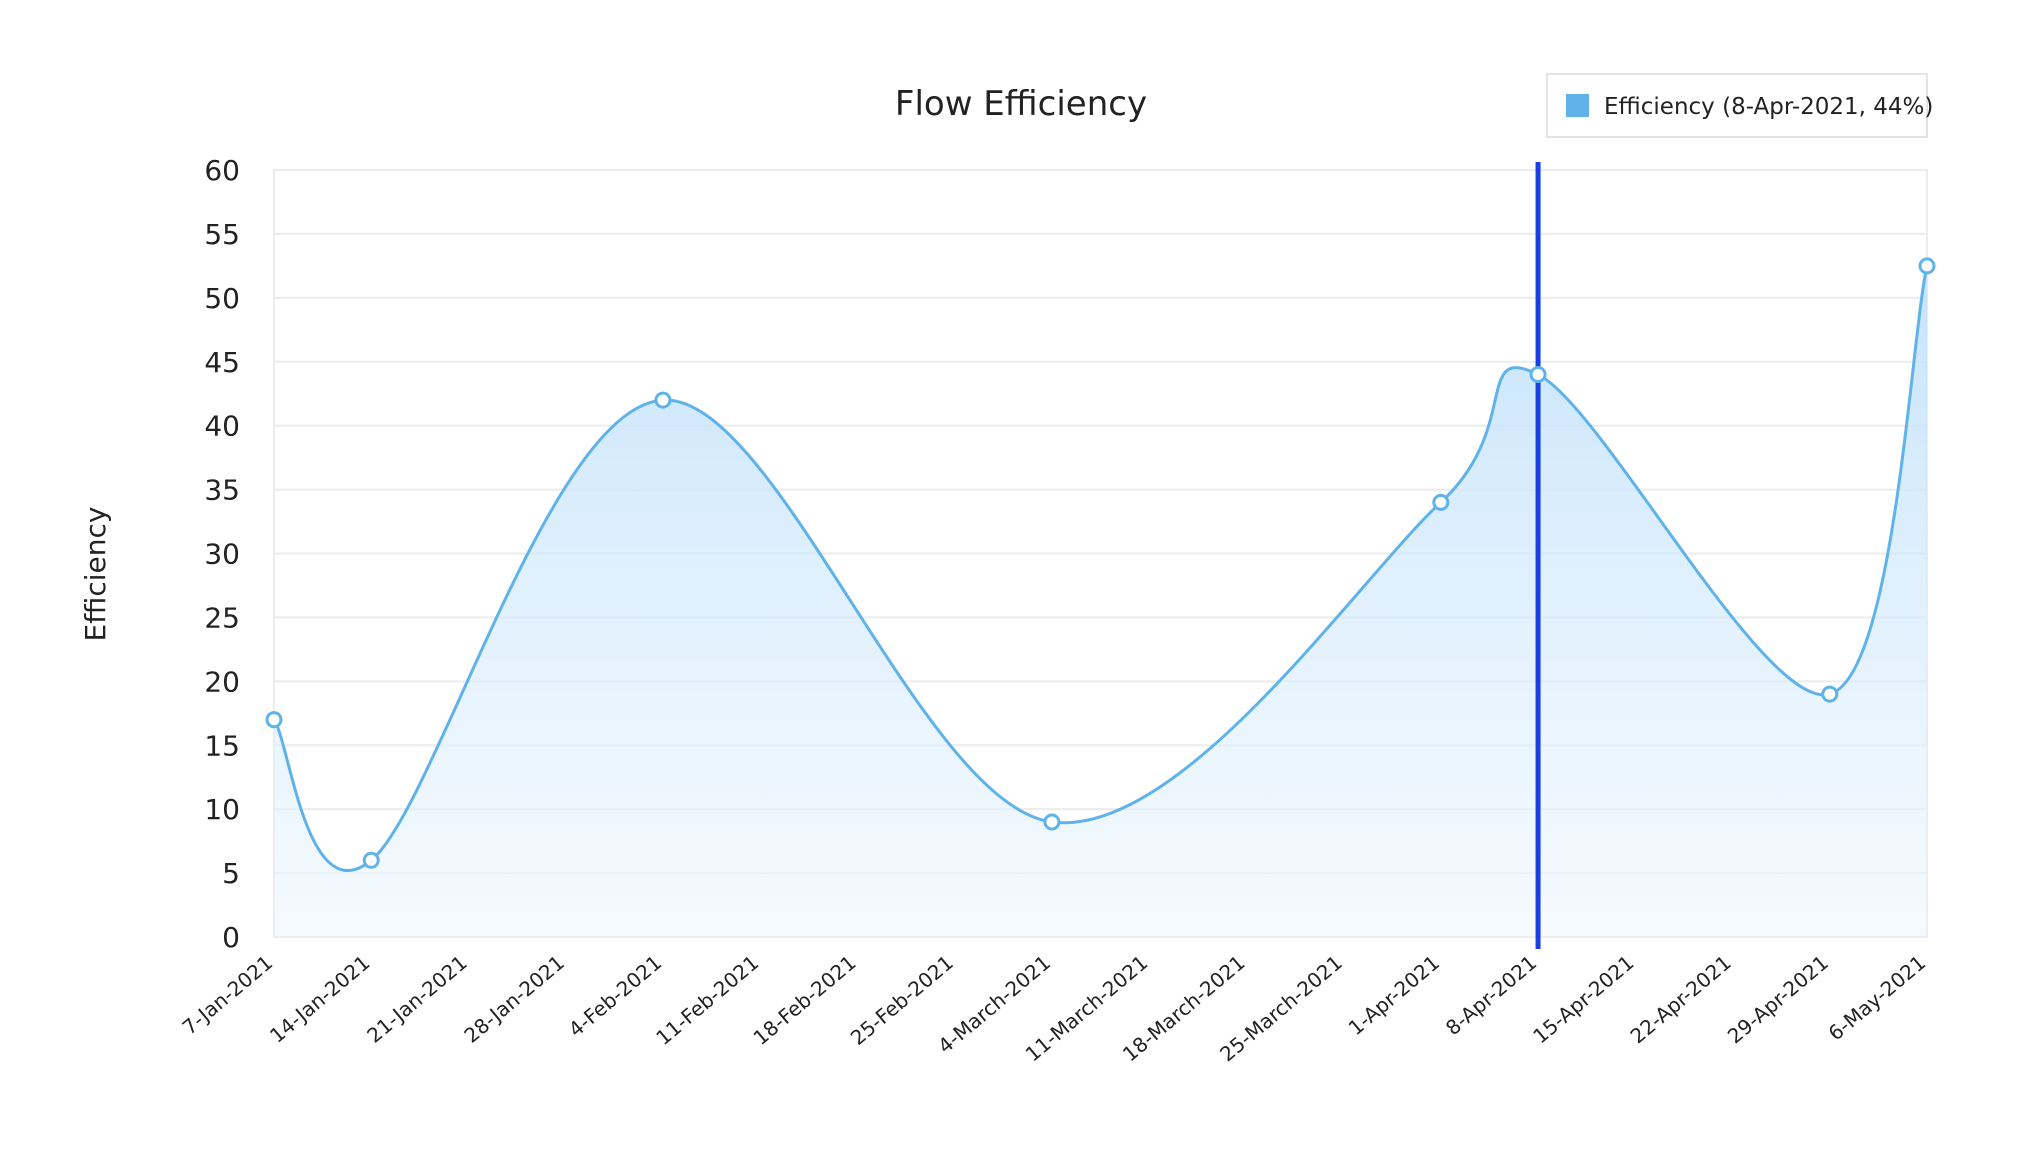 This screenshot has height=1152, width=2040. I want to click on y-tick-label: 60, so click(222, 170).